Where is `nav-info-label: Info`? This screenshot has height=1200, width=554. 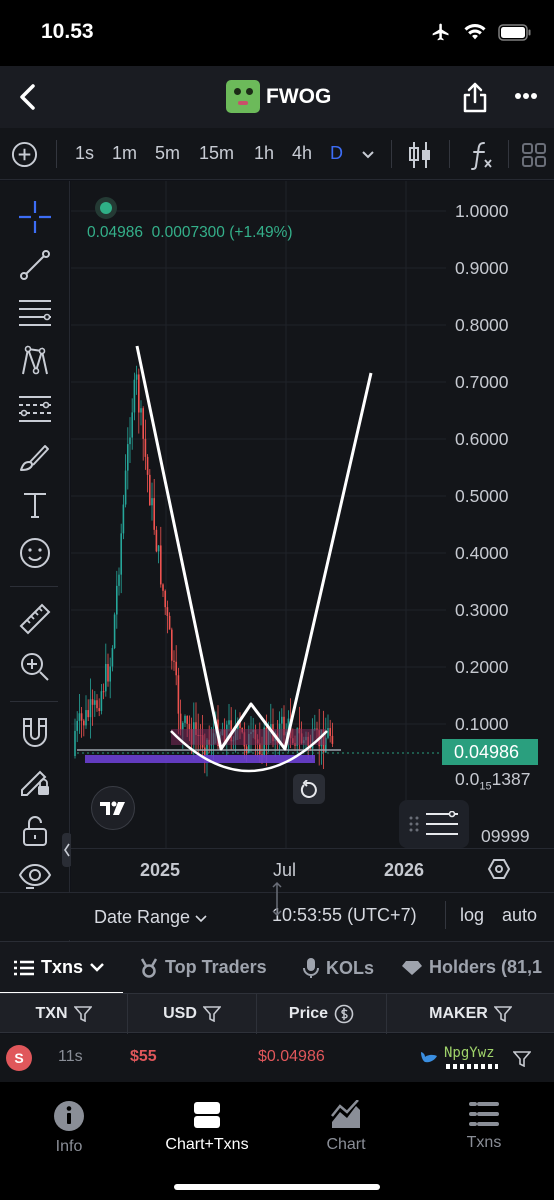 nav-info-label: Info is located at coordinates (69, 1146).